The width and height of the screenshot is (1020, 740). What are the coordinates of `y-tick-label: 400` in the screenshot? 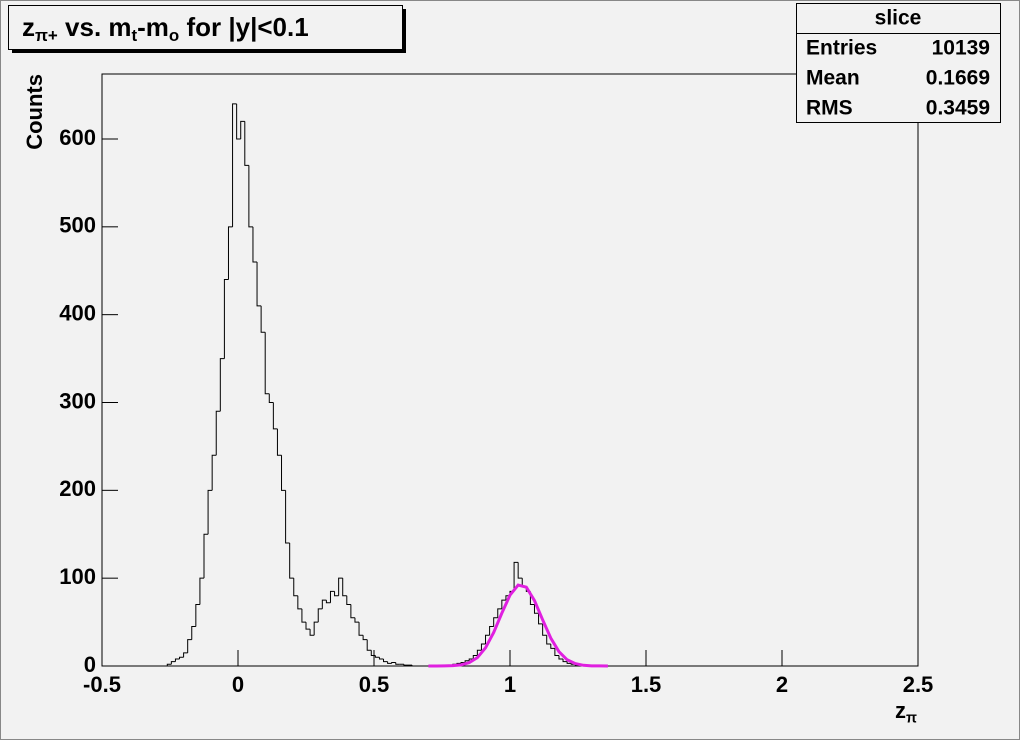 It's located at (77, 312).